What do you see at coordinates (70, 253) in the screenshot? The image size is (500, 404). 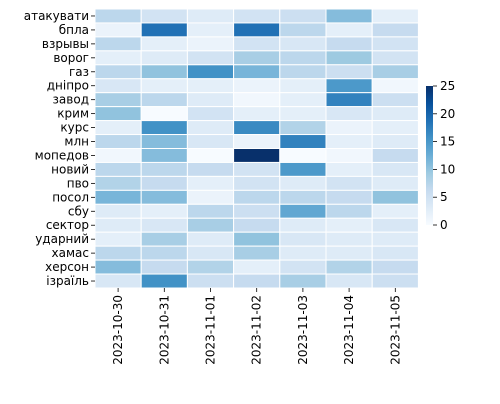 I see `y-tick-label: хамас` at bounding box center [70, 253].